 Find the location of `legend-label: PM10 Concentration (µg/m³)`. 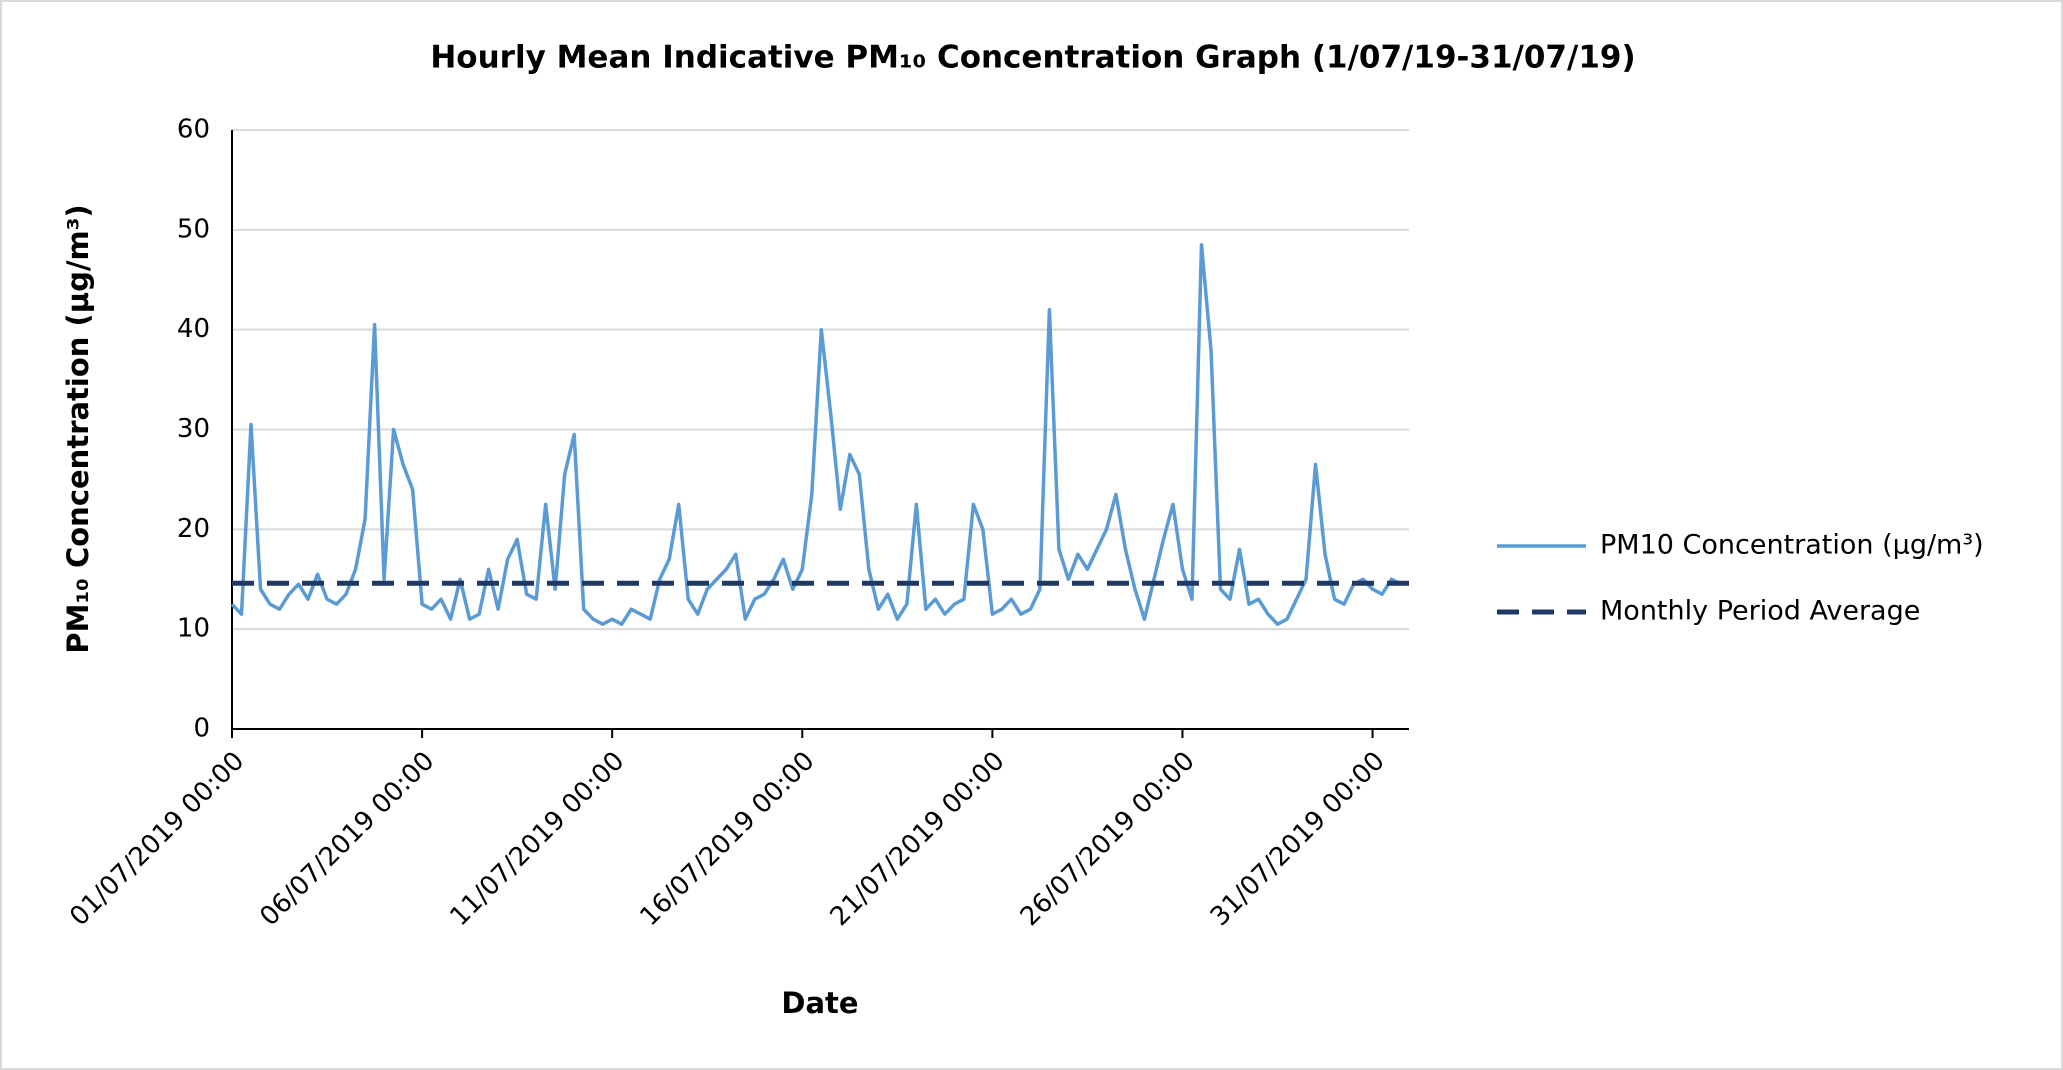

legend-label: PM10 Concentration (µg/m³) is located at coordinates (1792, 545).